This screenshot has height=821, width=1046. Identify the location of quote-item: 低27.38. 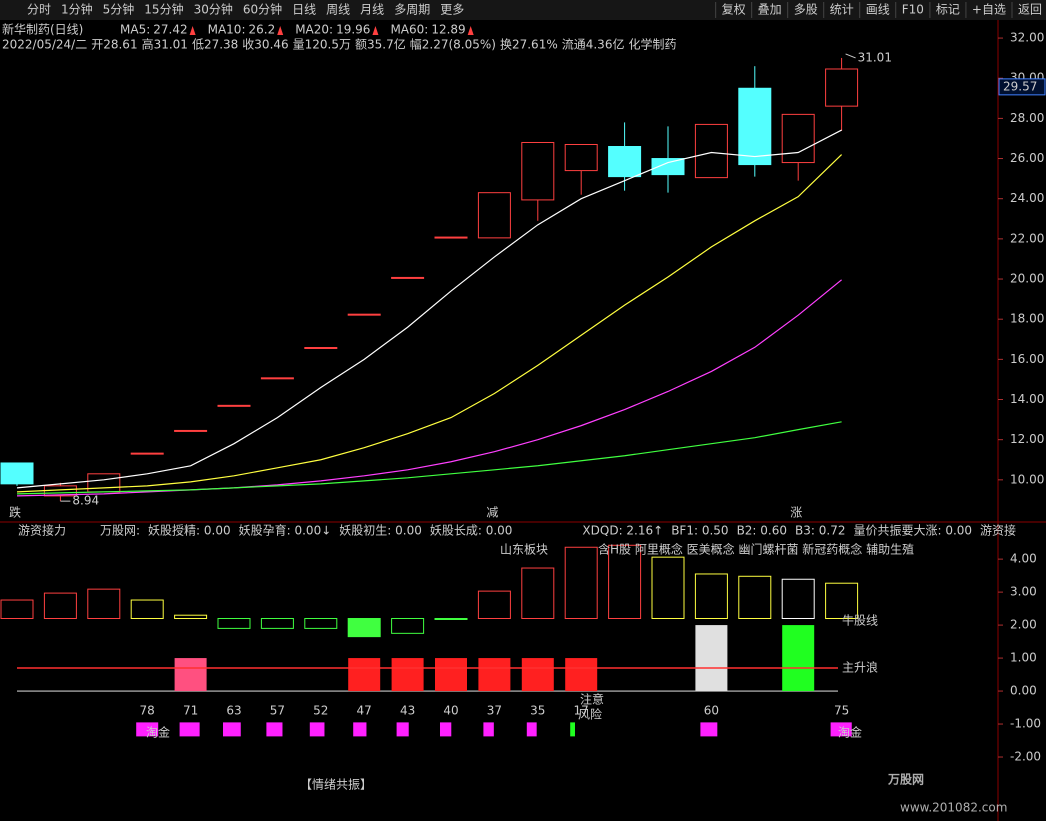
(215, 45).